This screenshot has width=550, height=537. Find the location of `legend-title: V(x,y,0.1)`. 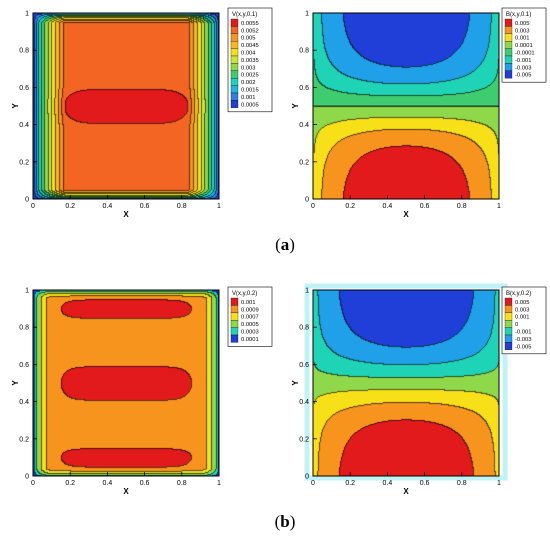

legend-title: V(x,y,0.1) is located at coordinates (244, 15).